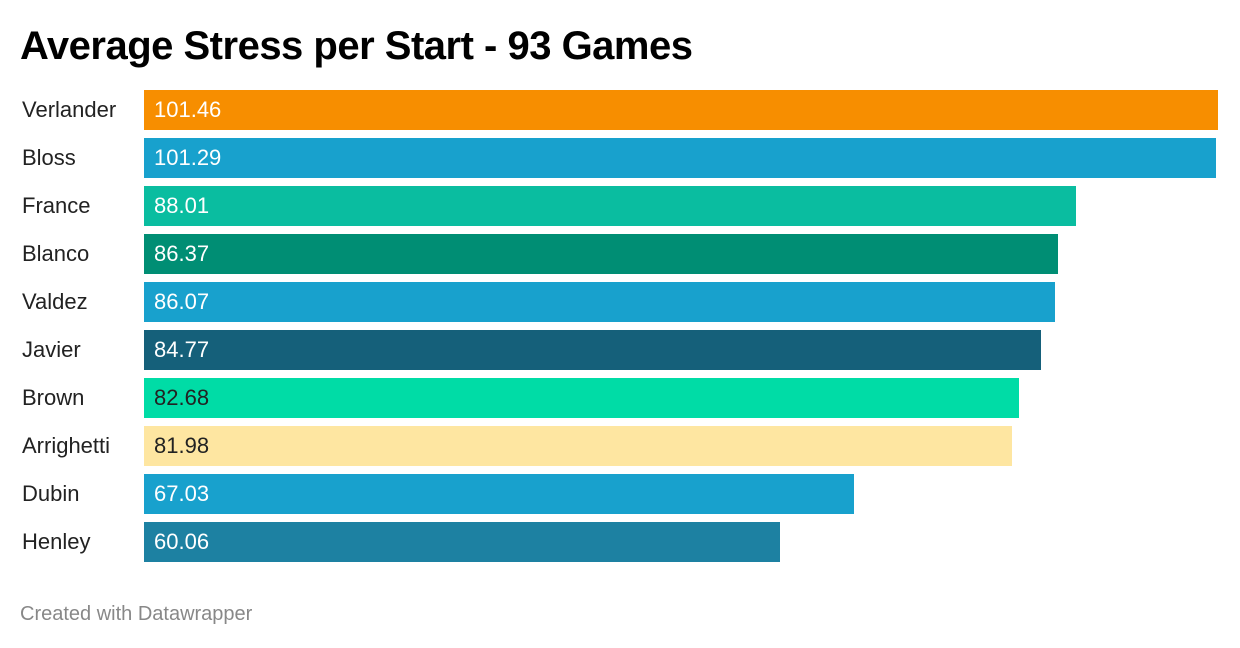 The width and height of the screenshot is (1240, 648). I want to click on bar-row: Bloss 101.29, so click(620, 158).